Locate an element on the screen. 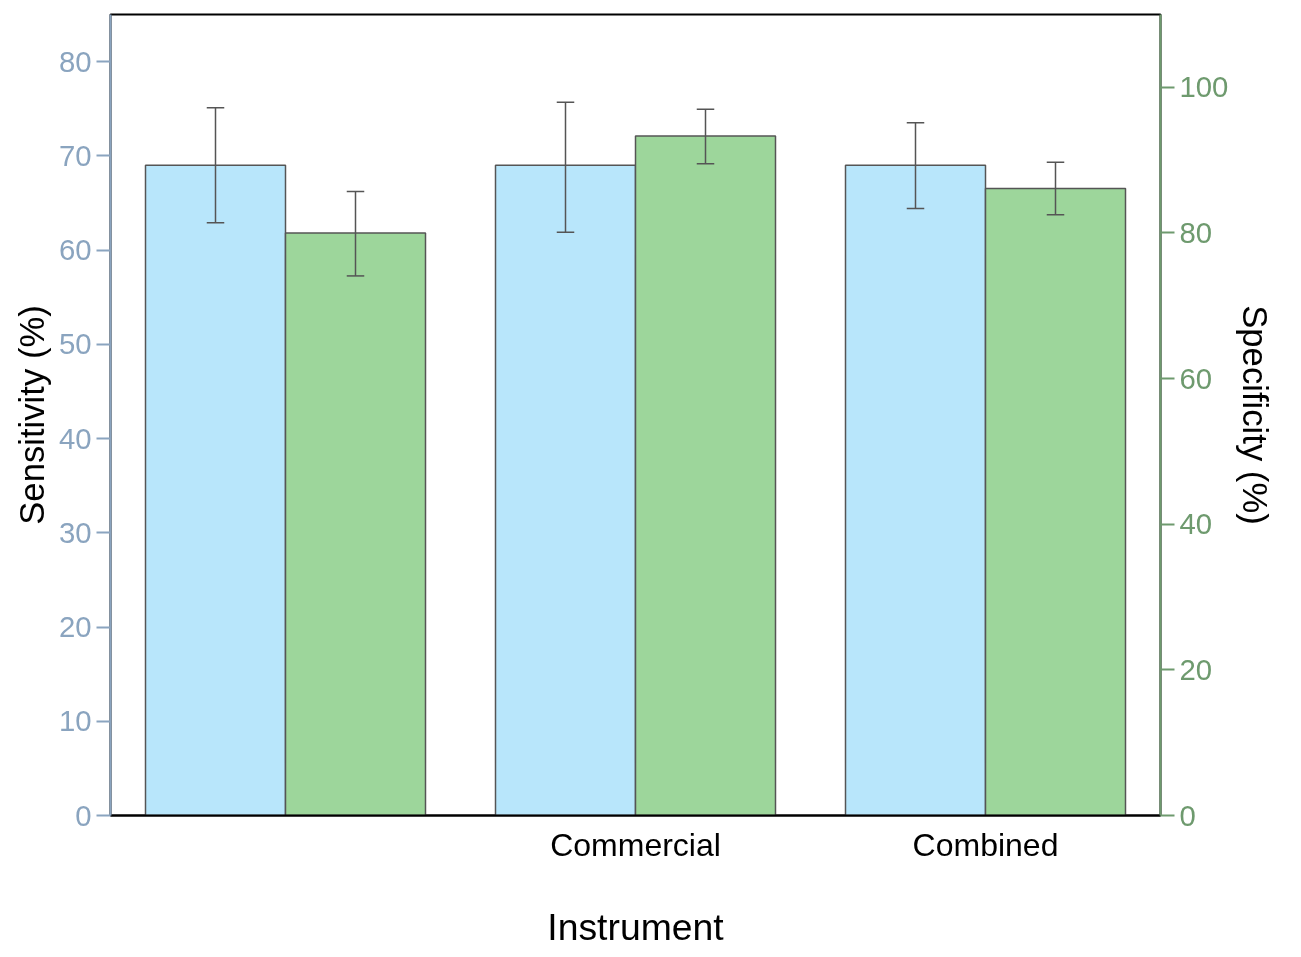  y-axis-title: Sensitivity (%) is located at coordinates (31, 415).